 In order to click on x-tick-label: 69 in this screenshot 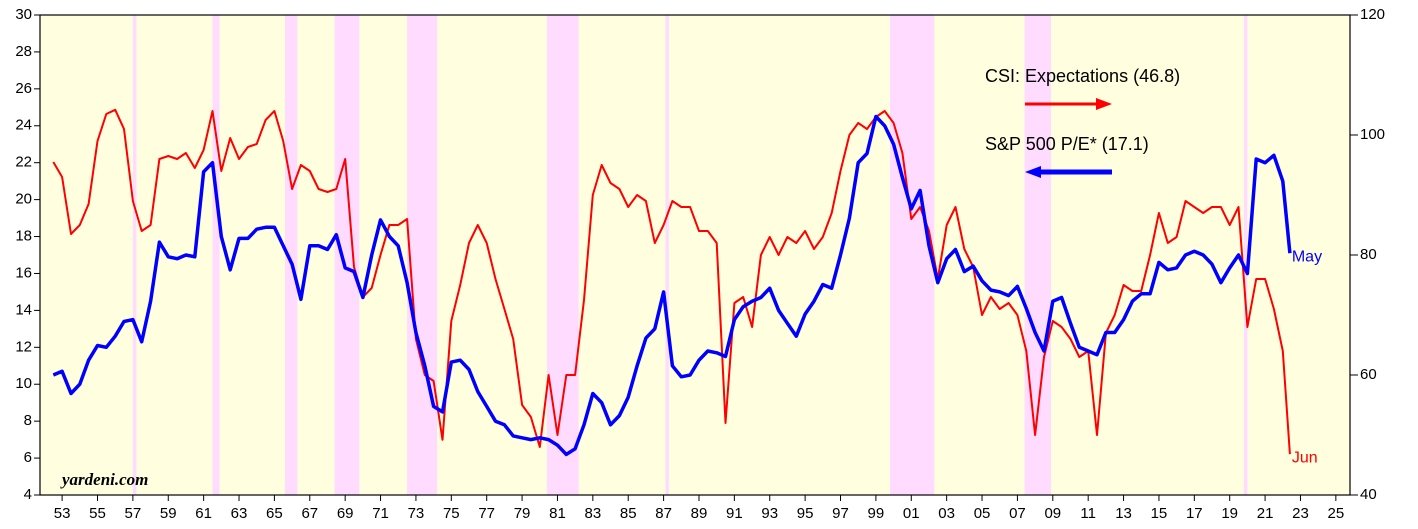, I will do `click(345, 513)`.